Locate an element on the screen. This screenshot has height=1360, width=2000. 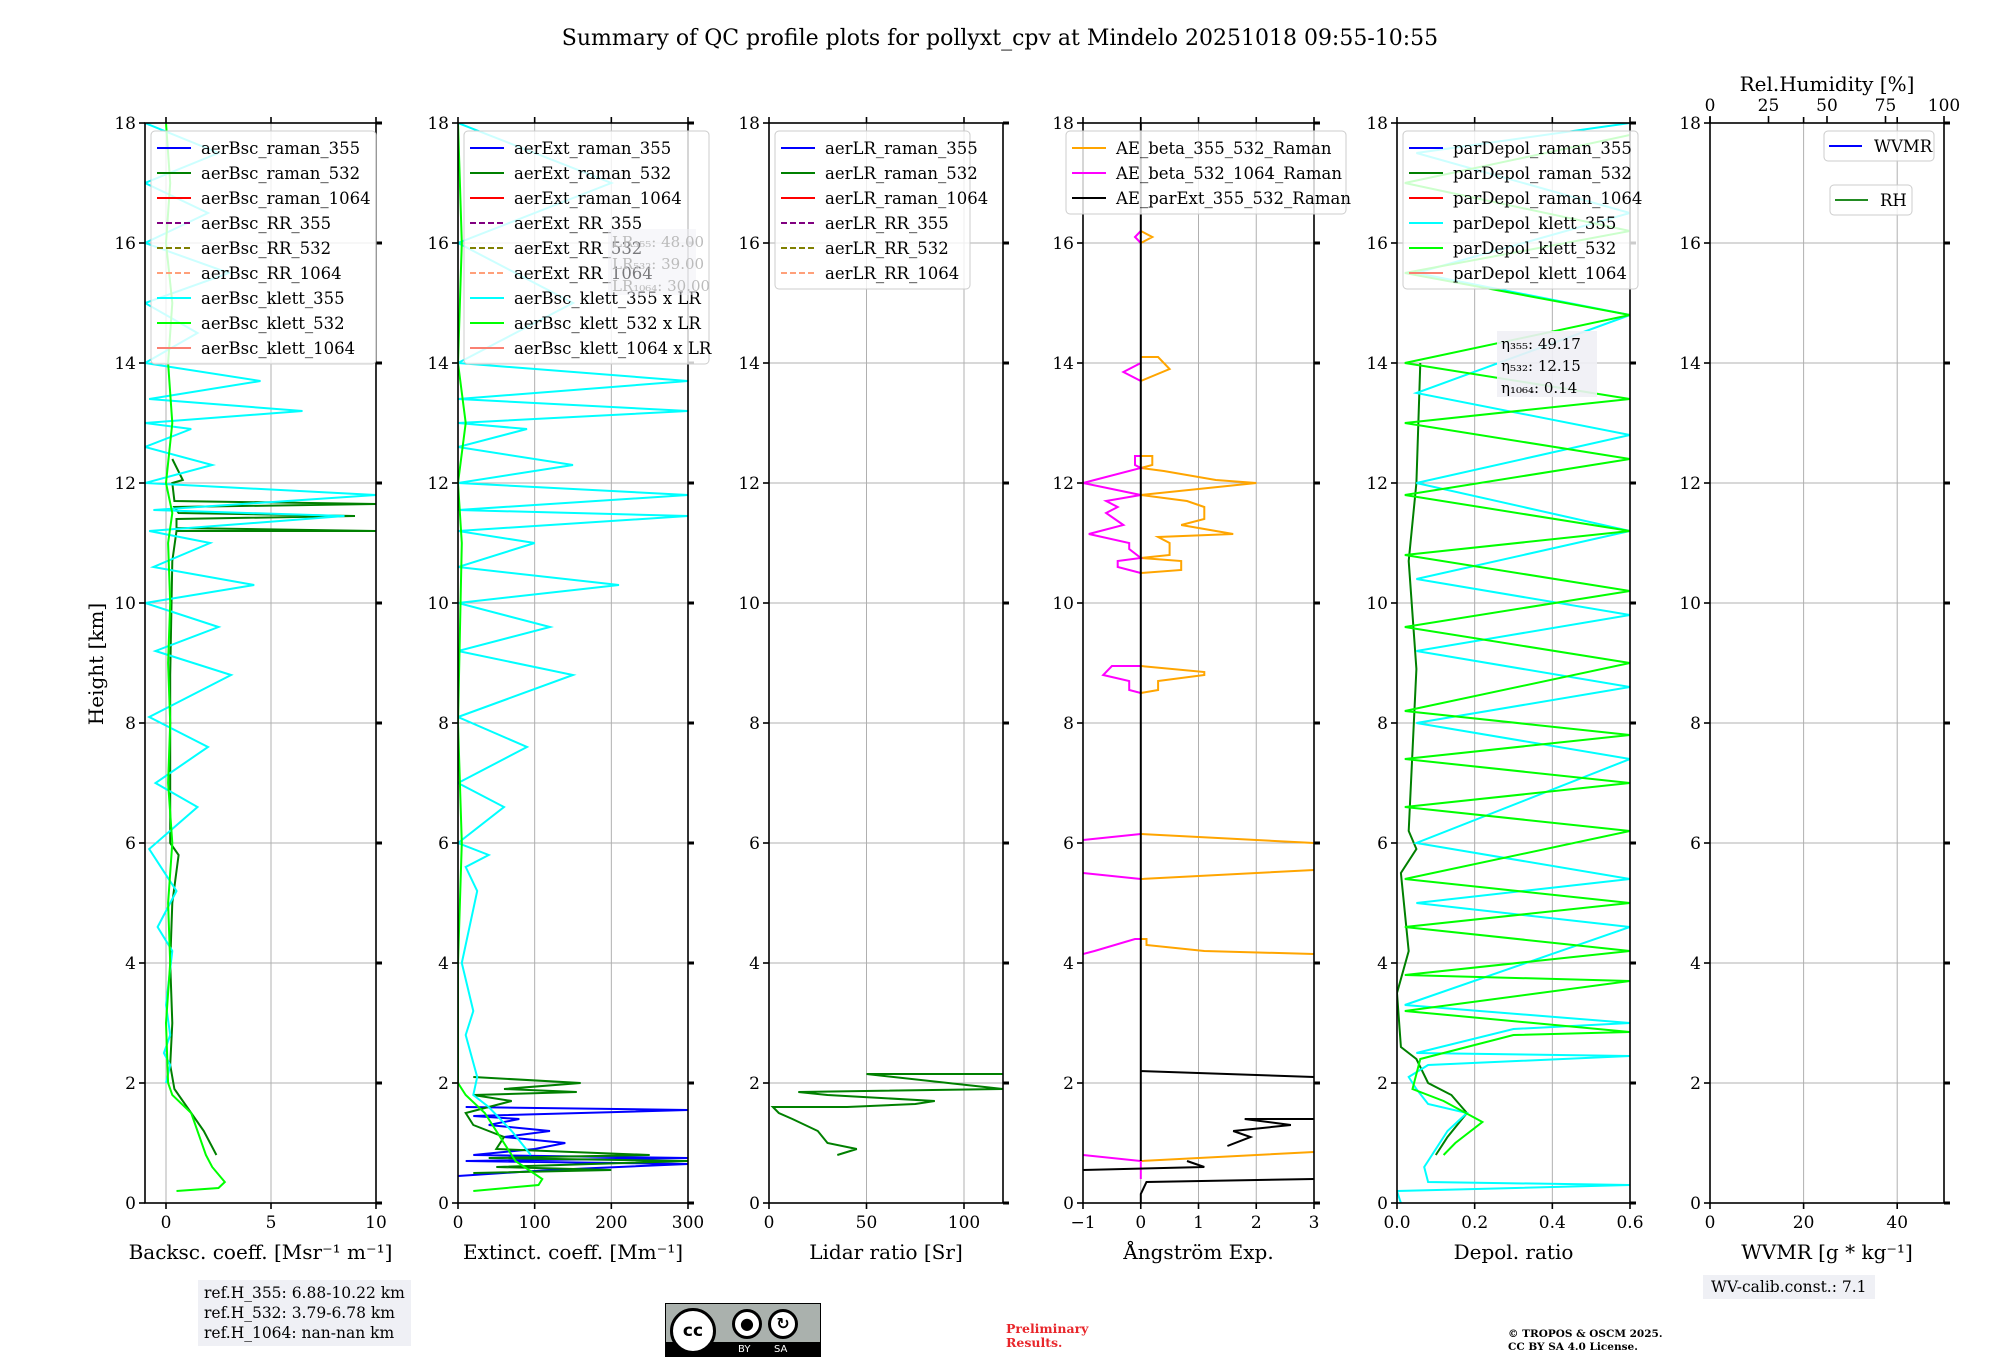
wv-calibration-box: WV-calib.const.: 7.1 is located at coordinates (1789, 1287).